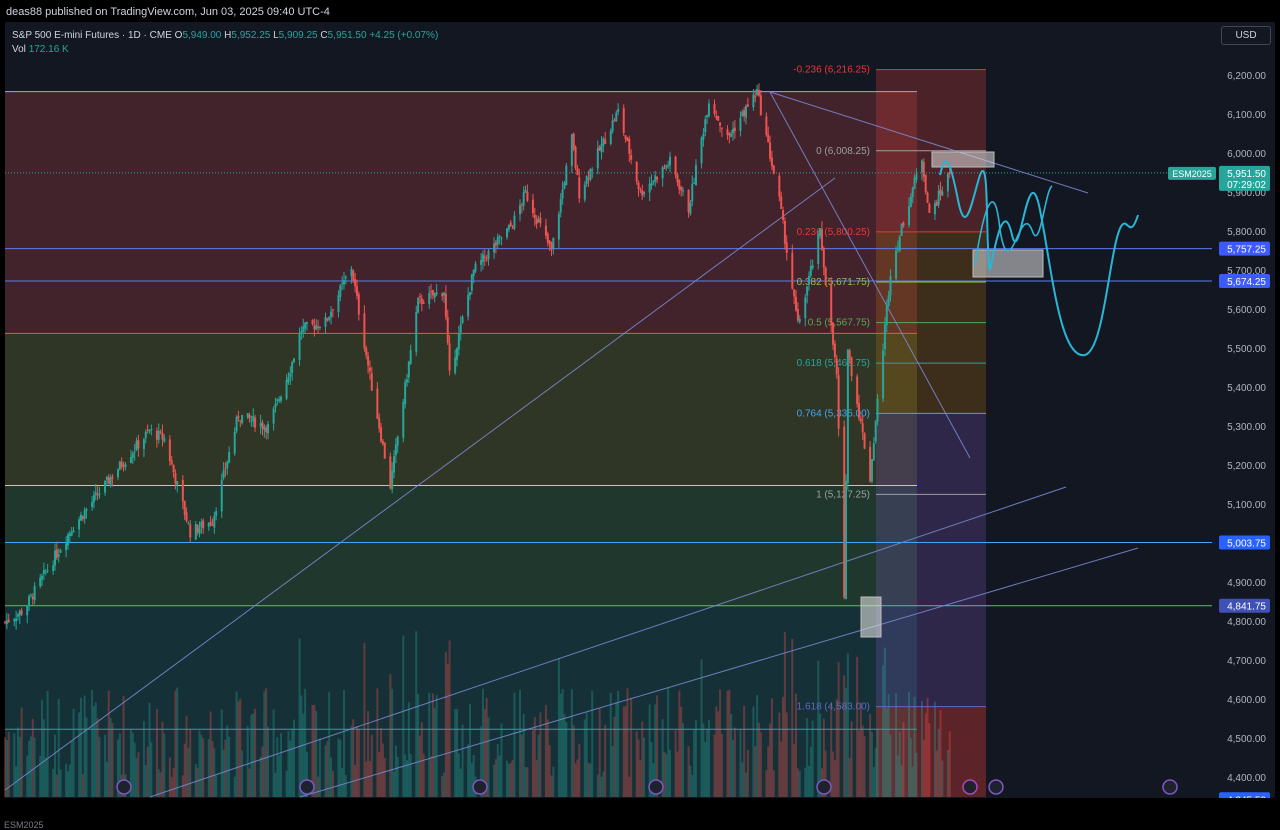 This screenshot has width=1280, height=830. I want to click on last-price-badge, so click(1244, 178).